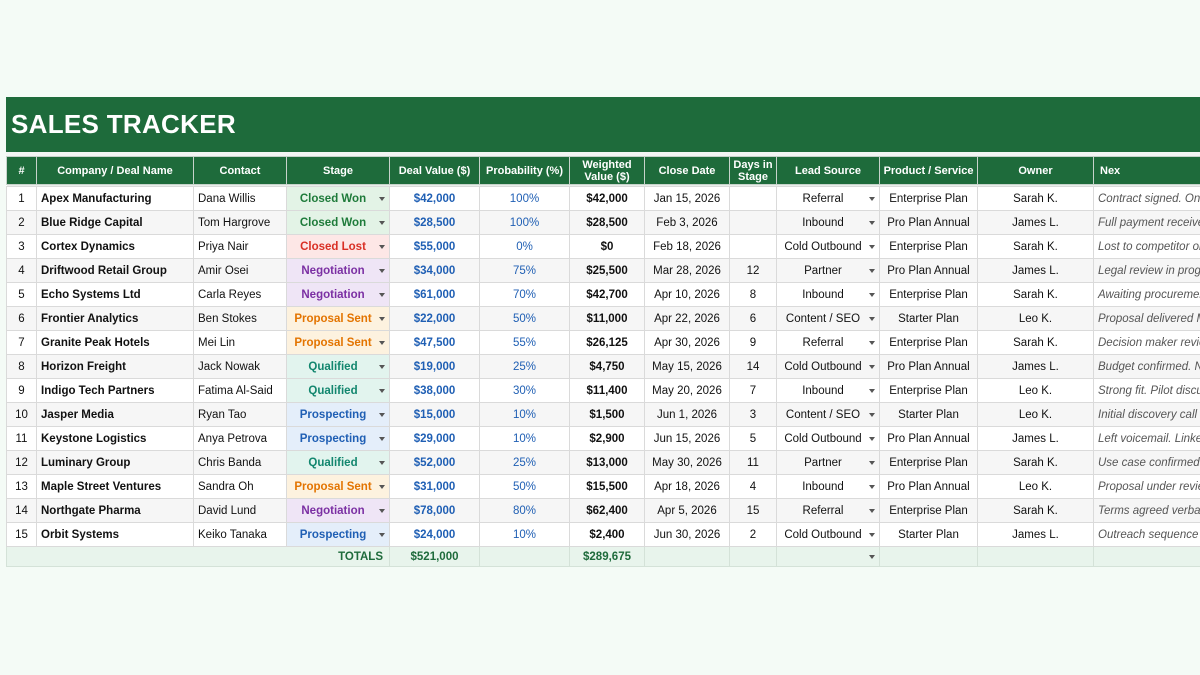 The image size is (1200, 675). What do you see at coordinates (753, 534) in the screenshot?
I see `days-in-stage-cell: 2` at bounding box center [753, 534].